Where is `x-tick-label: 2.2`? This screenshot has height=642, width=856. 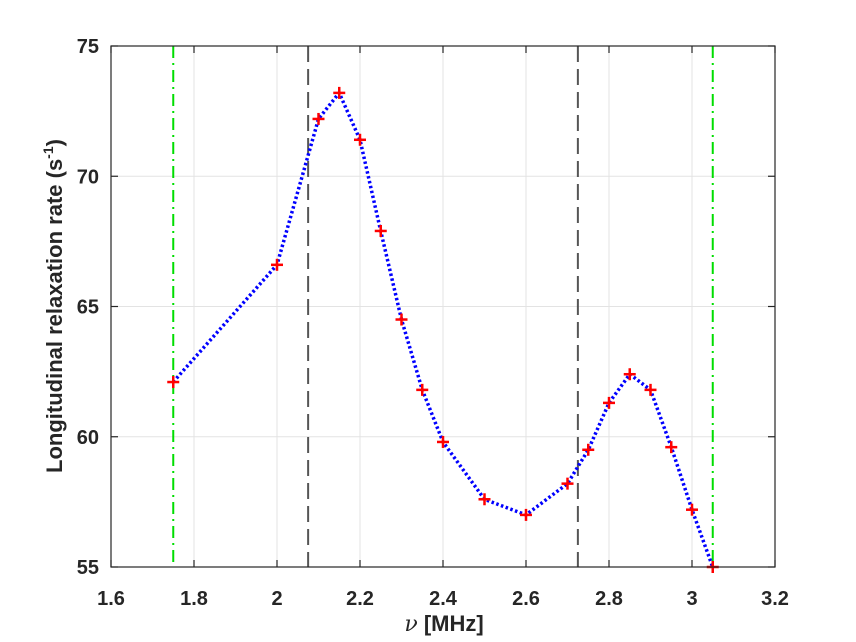
x-tick-label: 2.2 is located at coordinates (360, 599).